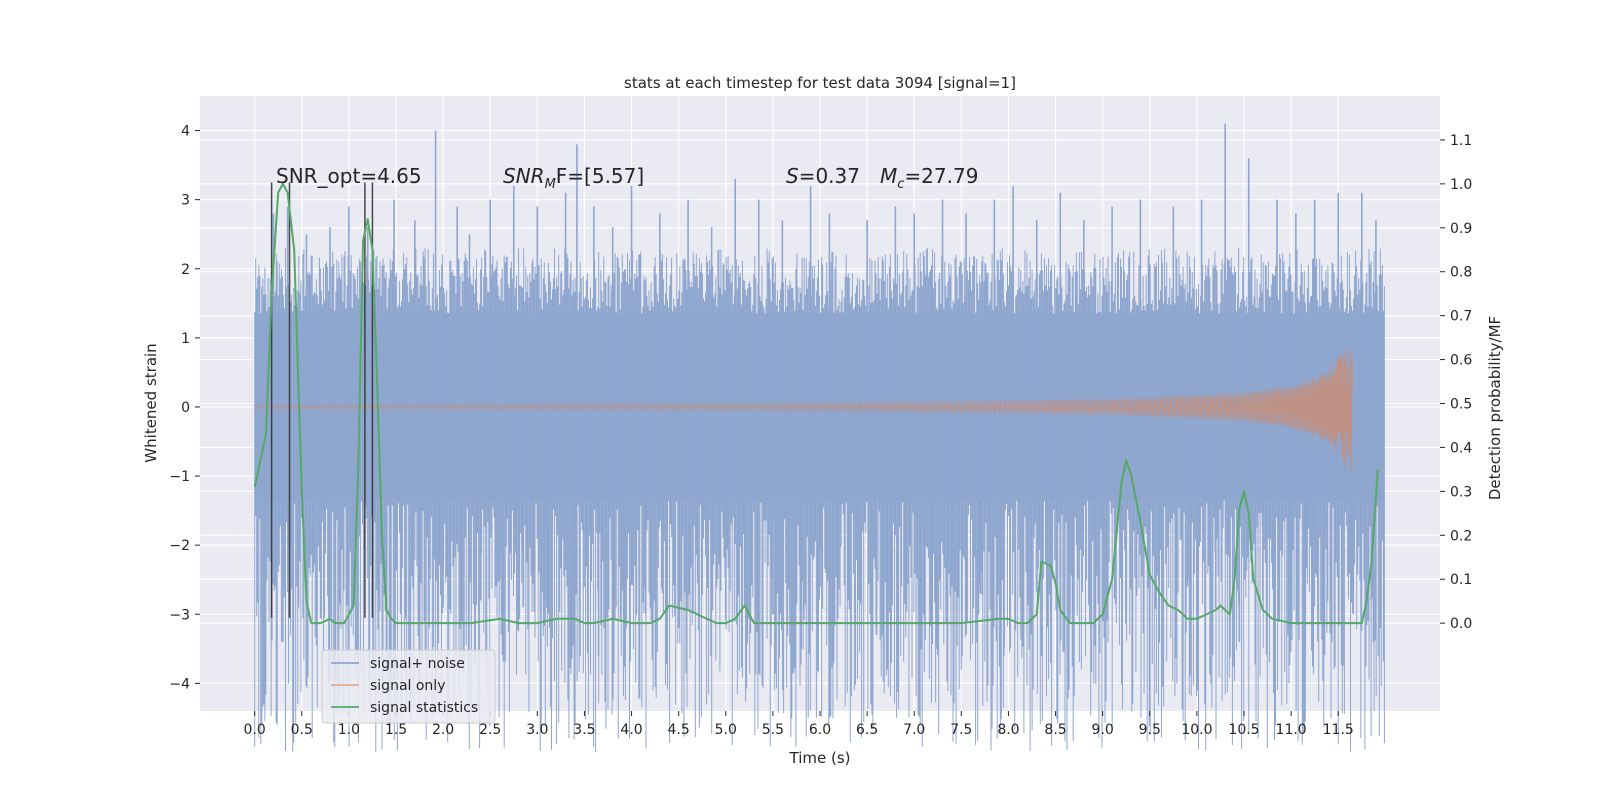  I want to click on y-tick-label: 4, so click(185, 132).